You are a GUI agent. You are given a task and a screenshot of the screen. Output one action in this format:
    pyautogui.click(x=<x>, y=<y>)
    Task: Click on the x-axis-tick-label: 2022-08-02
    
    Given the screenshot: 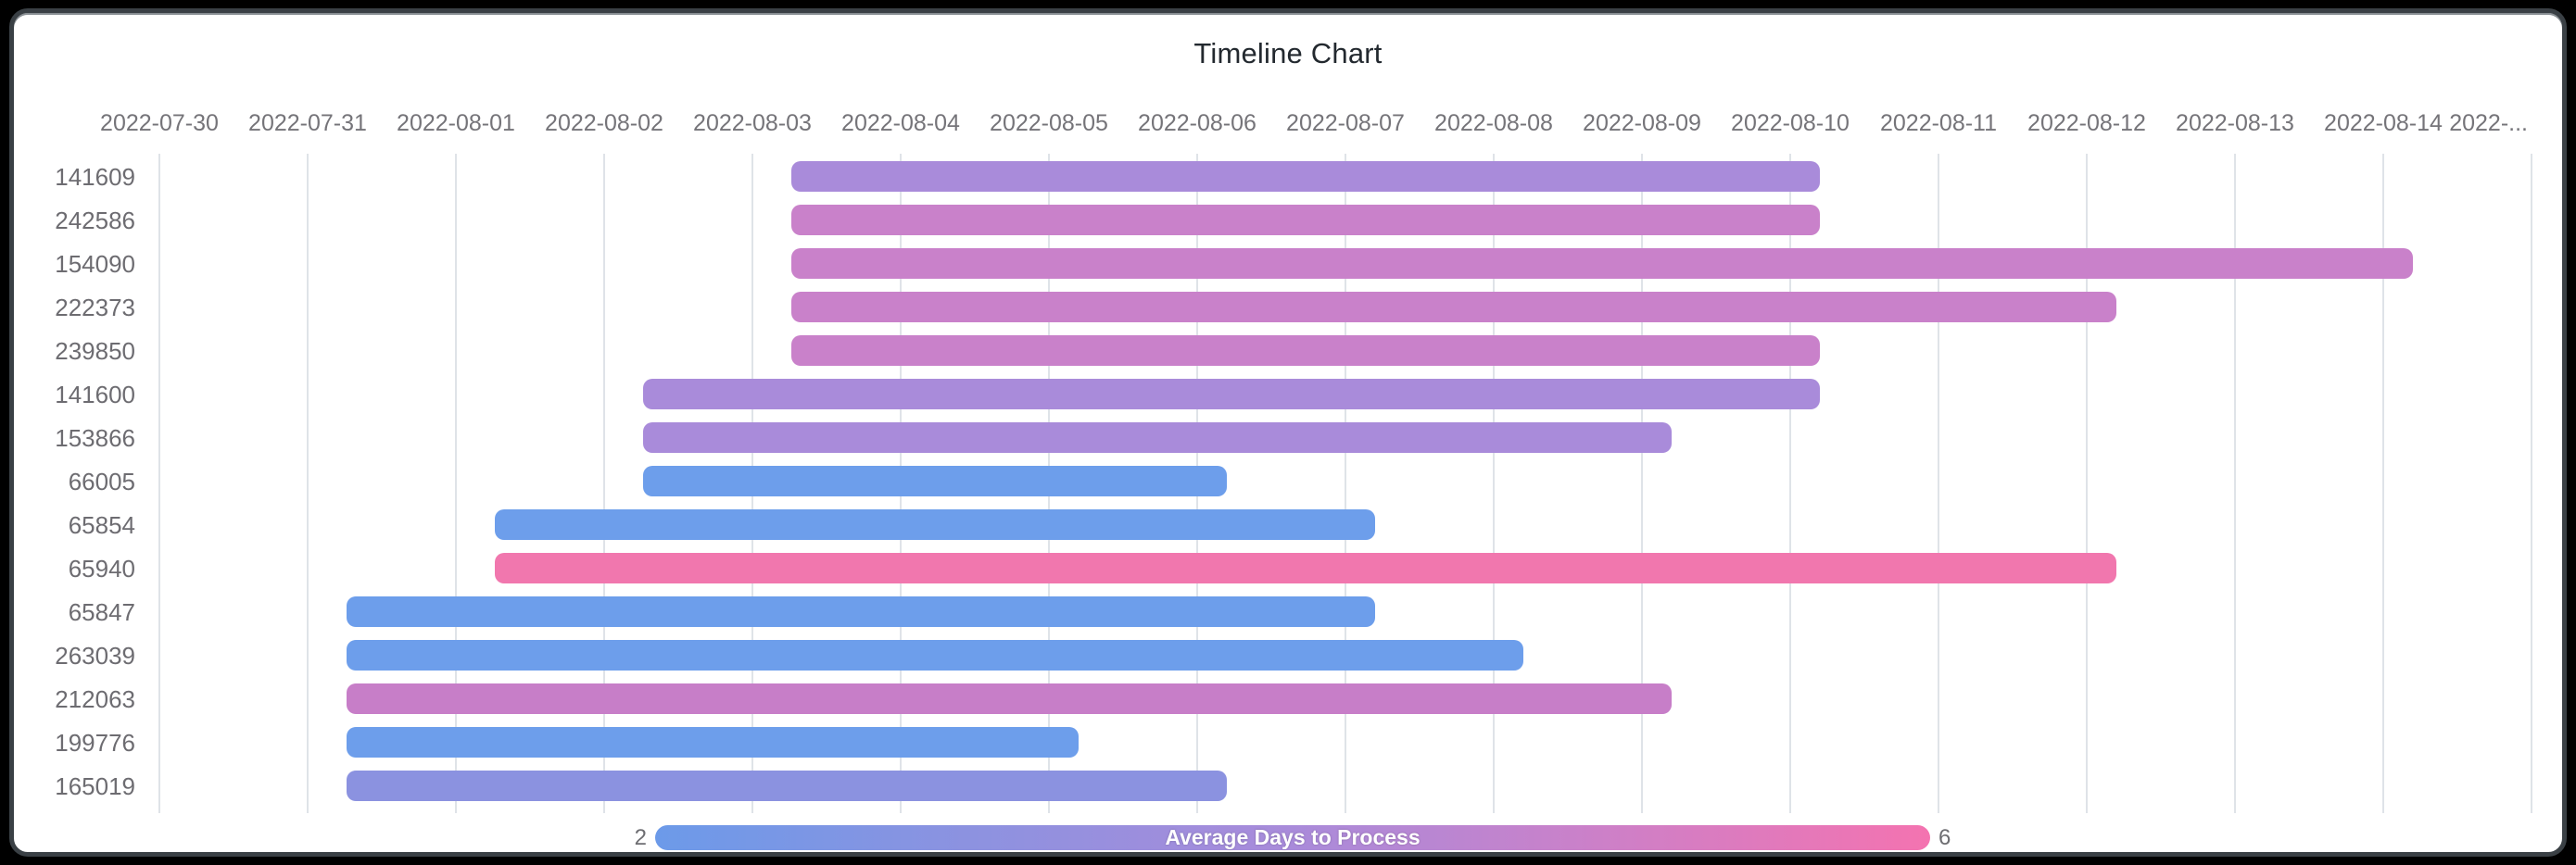 What is the action you would take?
    pyautogui.click(x=604, y=123)
    